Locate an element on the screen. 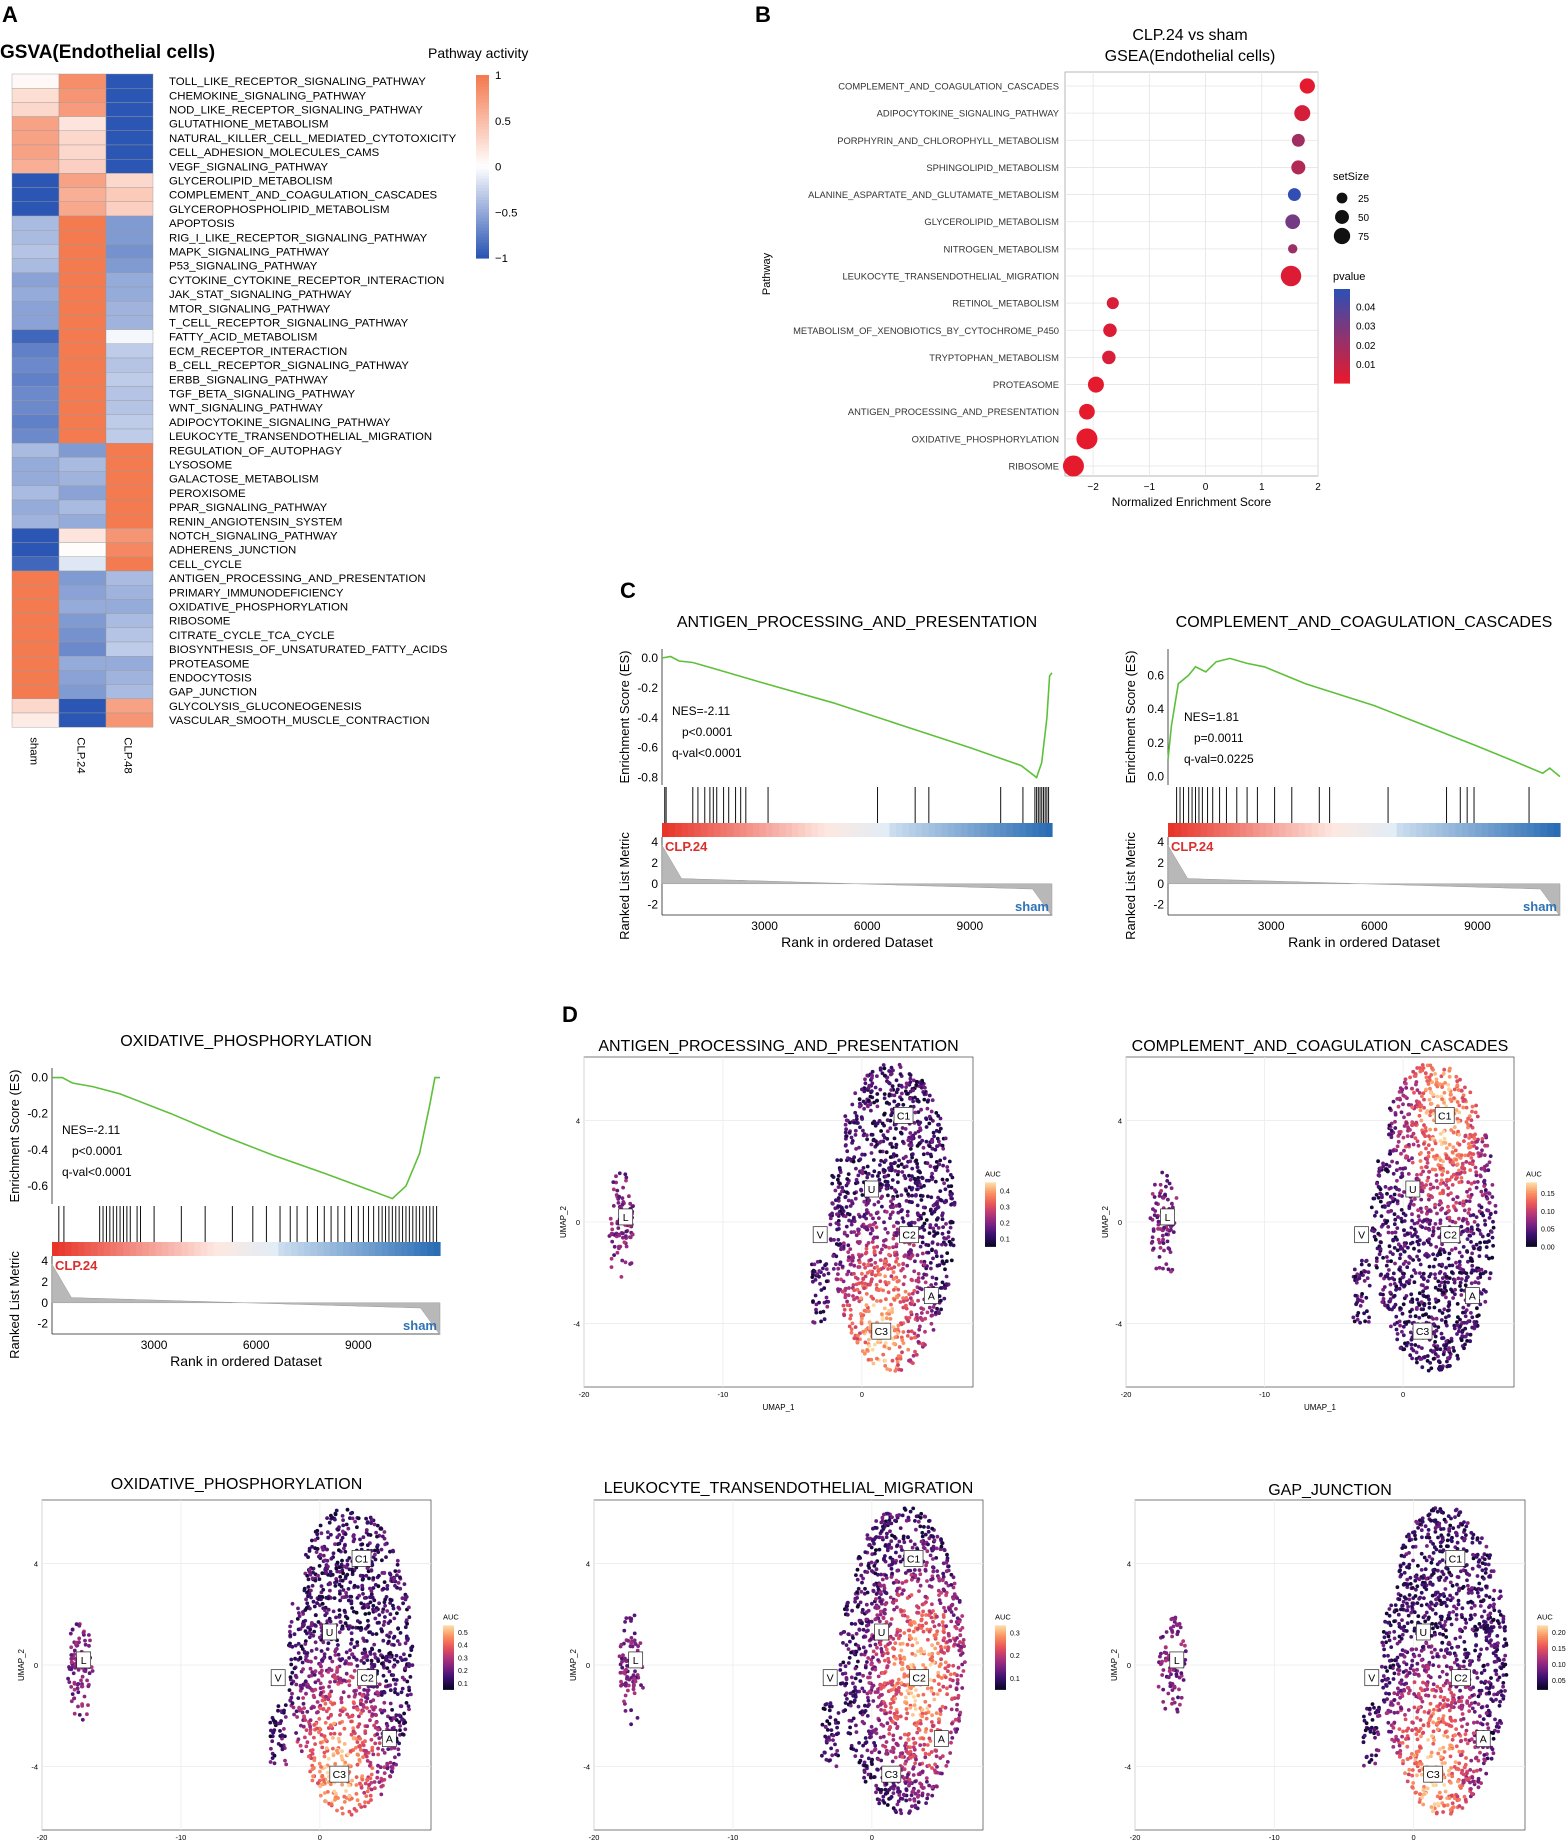 The width and height of the screenshot is (1566, 1842). heatmap-legend-swatch is located at coordinates (482, 77).